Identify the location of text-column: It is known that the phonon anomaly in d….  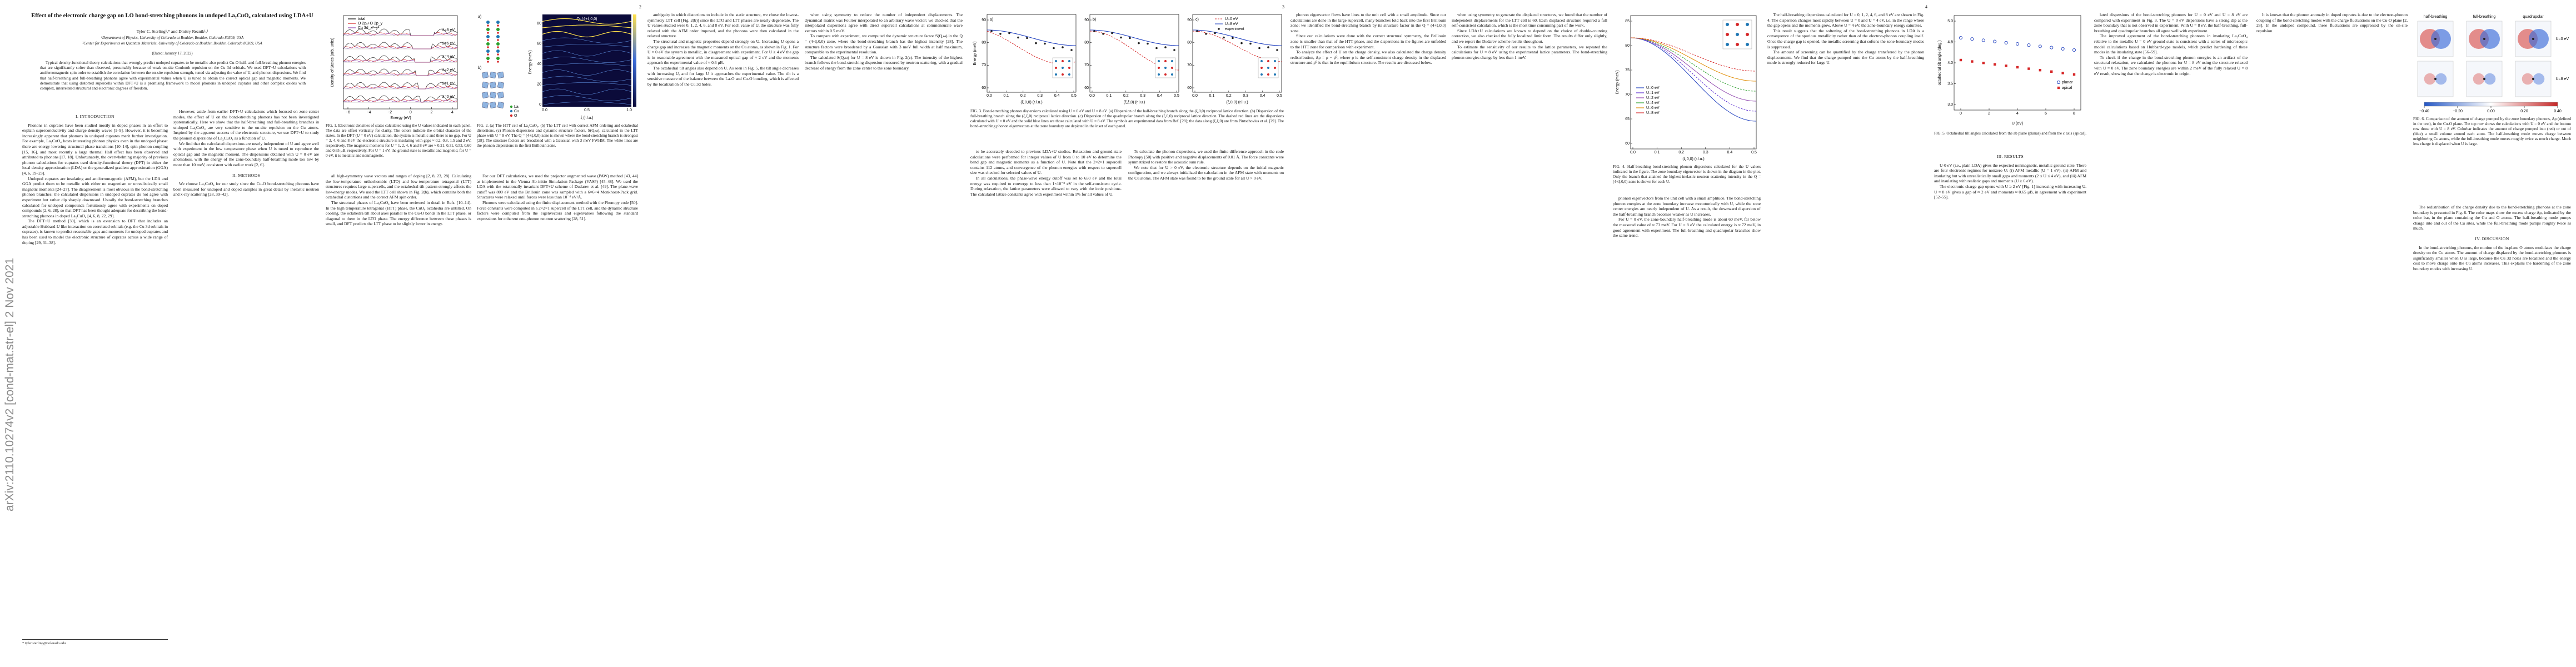
(2332, 334).